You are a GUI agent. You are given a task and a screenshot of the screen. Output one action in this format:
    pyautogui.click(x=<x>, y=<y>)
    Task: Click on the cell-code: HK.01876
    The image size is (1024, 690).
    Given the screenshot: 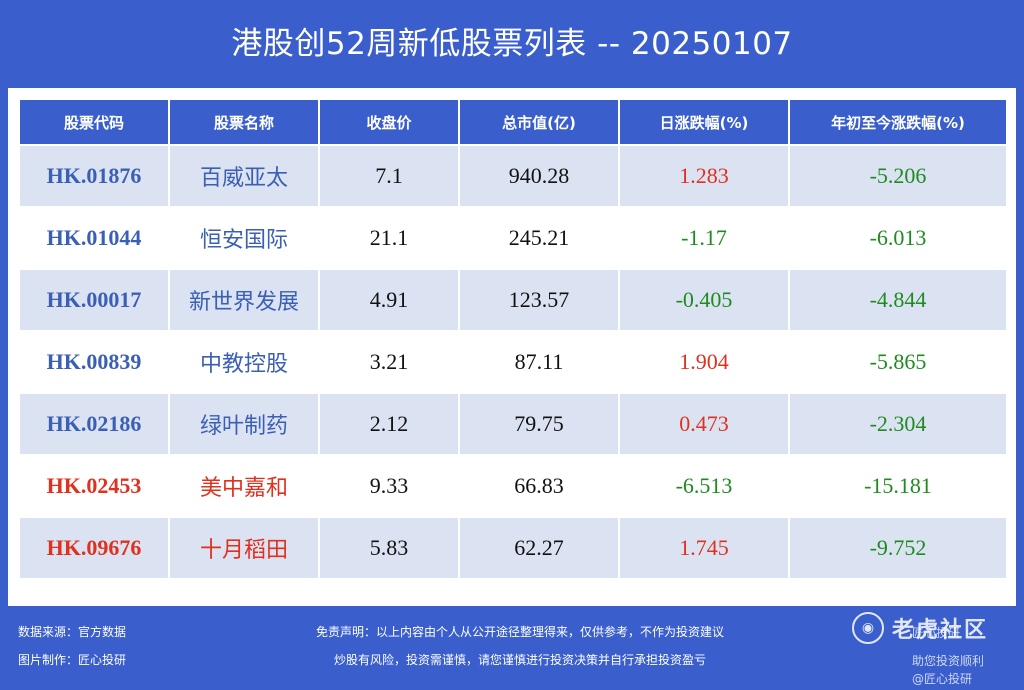 What is the action you would take?
    pyautogui.click(x=94, y=176)
    